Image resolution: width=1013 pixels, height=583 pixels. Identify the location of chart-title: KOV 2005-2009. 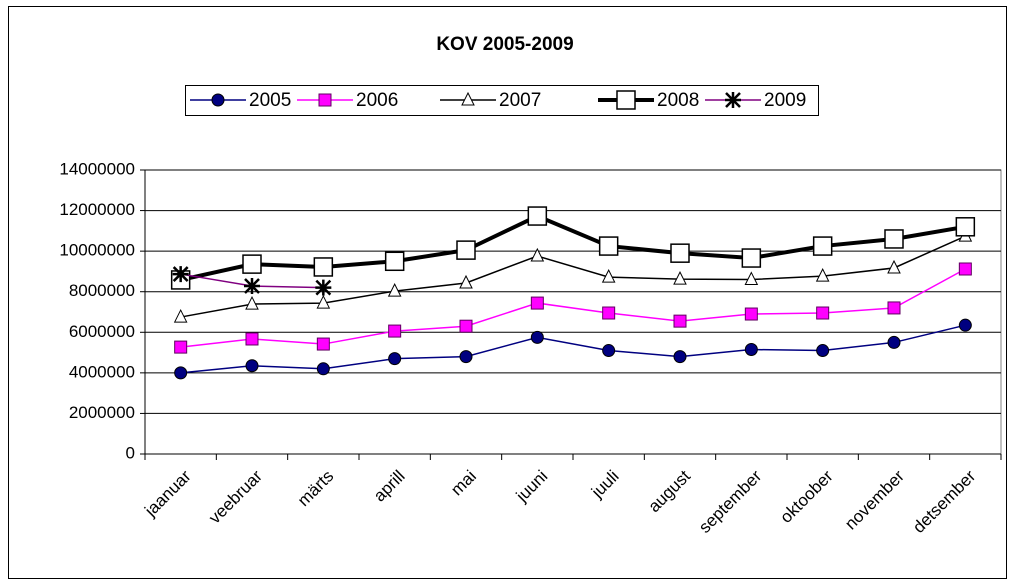
(504, 44).